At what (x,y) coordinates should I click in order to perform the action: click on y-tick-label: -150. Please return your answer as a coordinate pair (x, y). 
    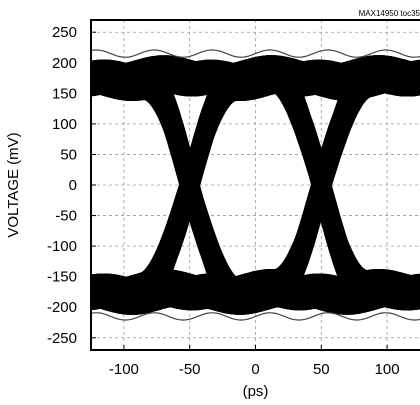
    Looking at the image, I should click on (62, 277).